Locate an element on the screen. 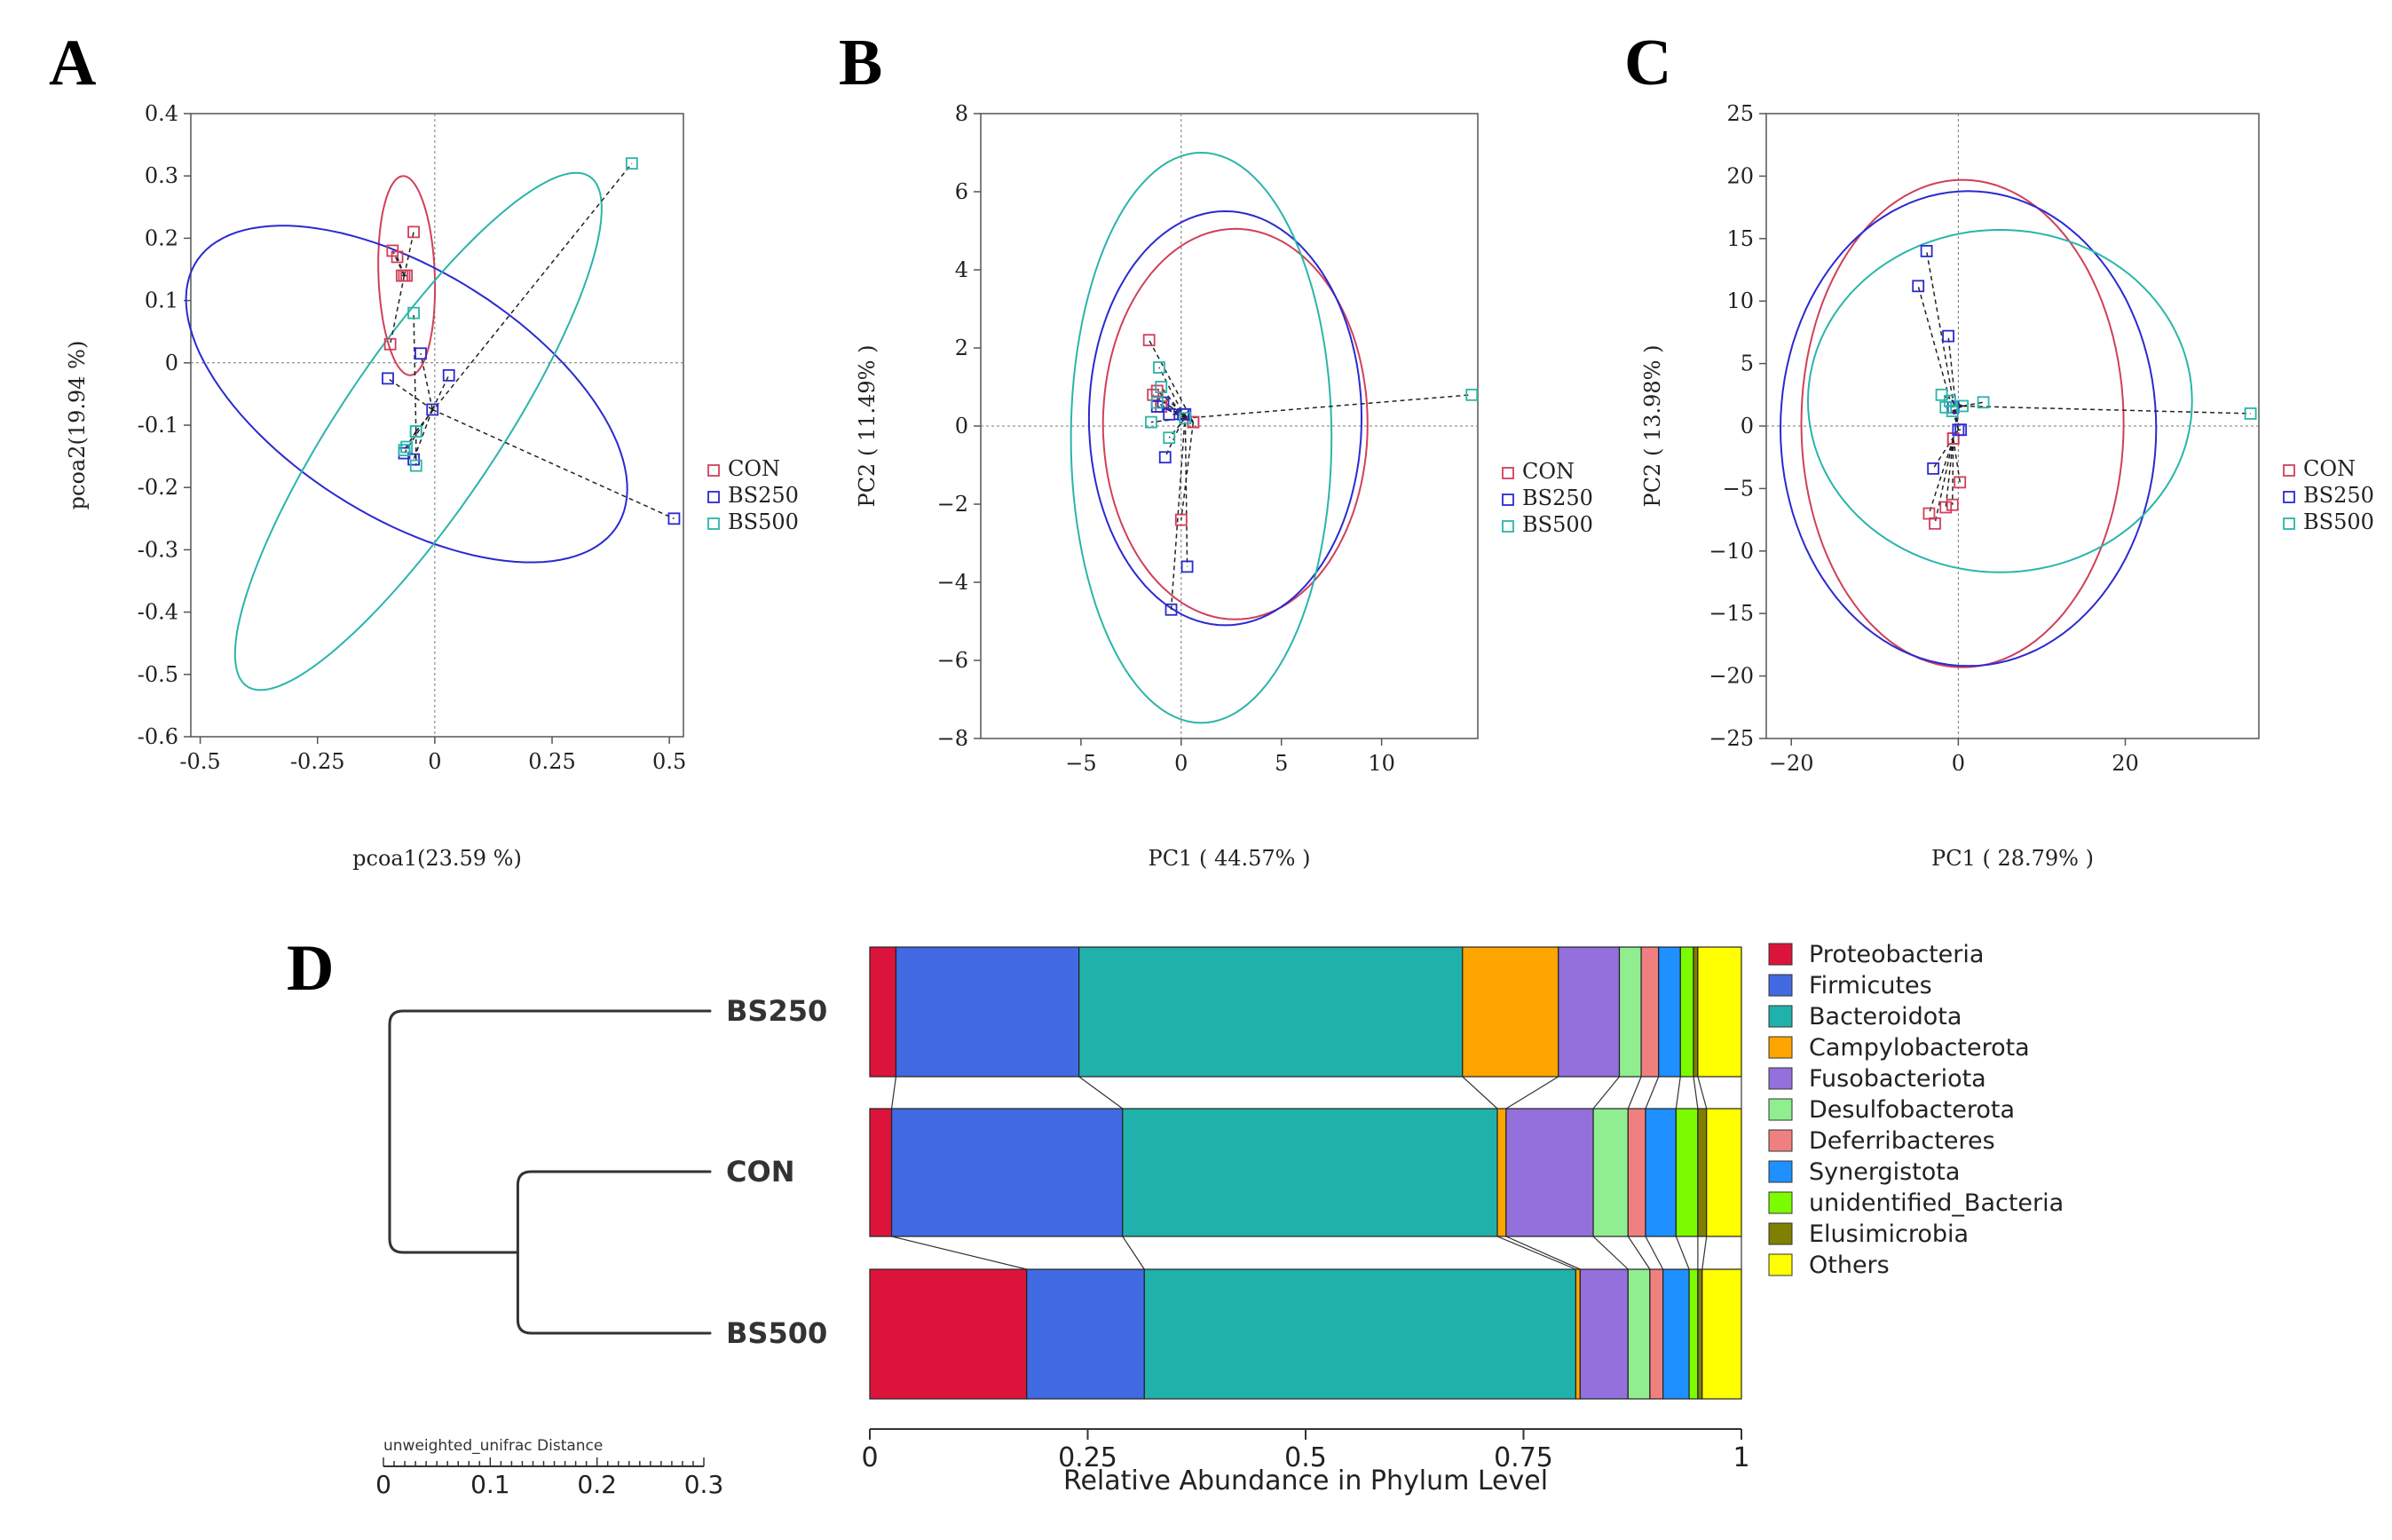 This screenshot has width=2392, height=1540. legend-label-elusimicrobia: Elusimicrobia is located at coordinates (1889, 1234).